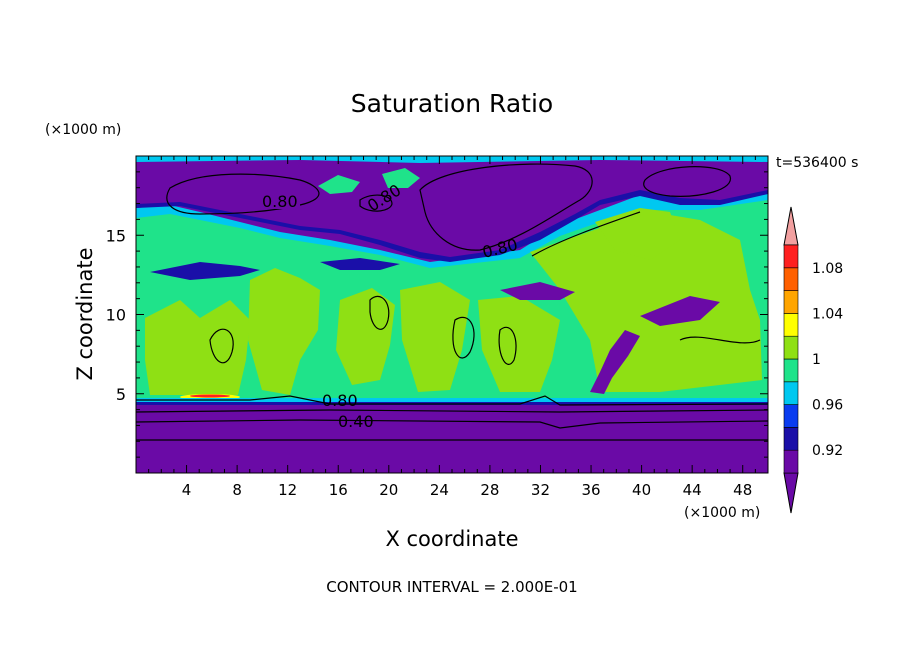  Describe the element at coordinates (451, 539) in the screenshot. I see `x-axis-title: X coordinate` at that location.